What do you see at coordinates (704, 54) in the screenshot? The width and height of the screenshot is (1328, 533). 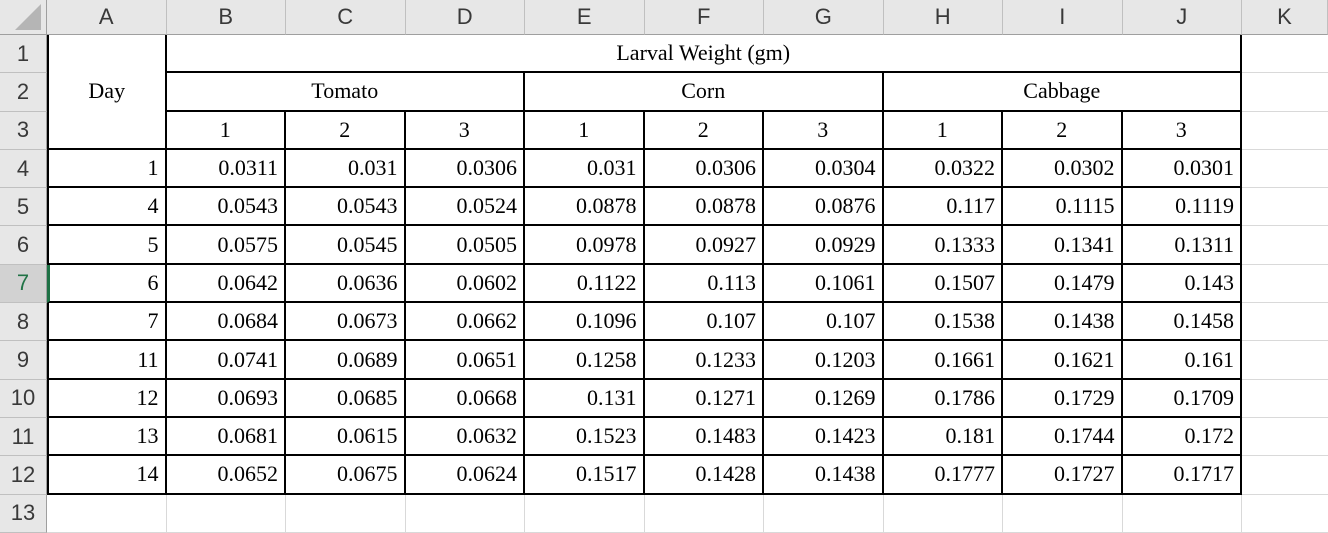 I see `cell-table-title: Larval Weight (gm)` at bounding box center [704, 54].